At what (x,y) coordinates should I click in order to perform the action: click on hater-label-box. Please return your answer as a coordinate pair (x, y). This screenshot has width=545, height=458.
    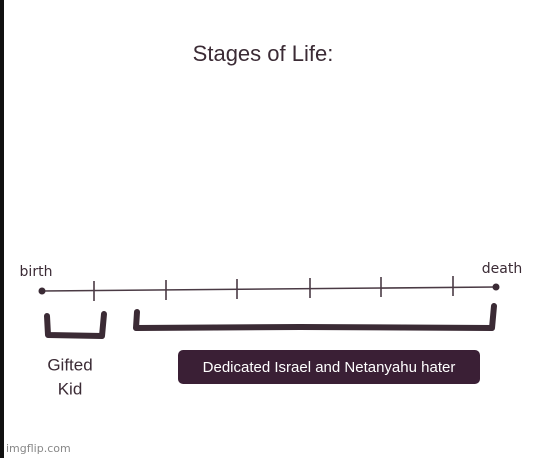
    Looking at the image, I should click on (329, 367).